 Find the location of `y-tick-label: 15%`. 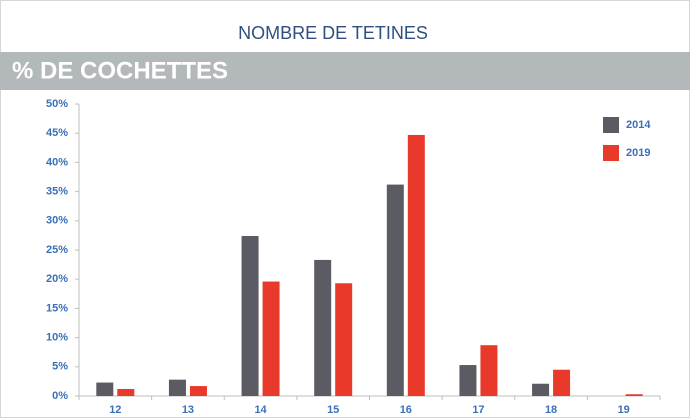

y-tick-label: 15% is located at coordinates (57, 308).